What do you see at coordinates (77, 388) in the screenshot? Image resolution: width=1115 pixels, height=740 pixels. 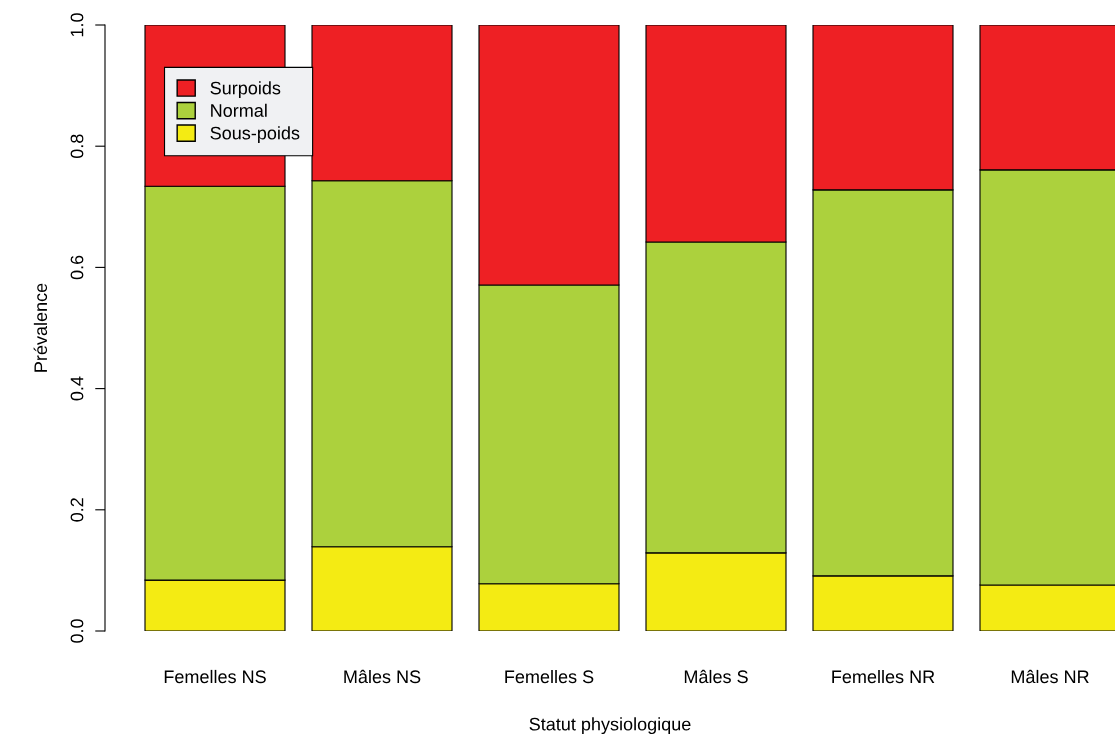 I see `y-tick-label: 0.4` at bounding box center [77, 388].